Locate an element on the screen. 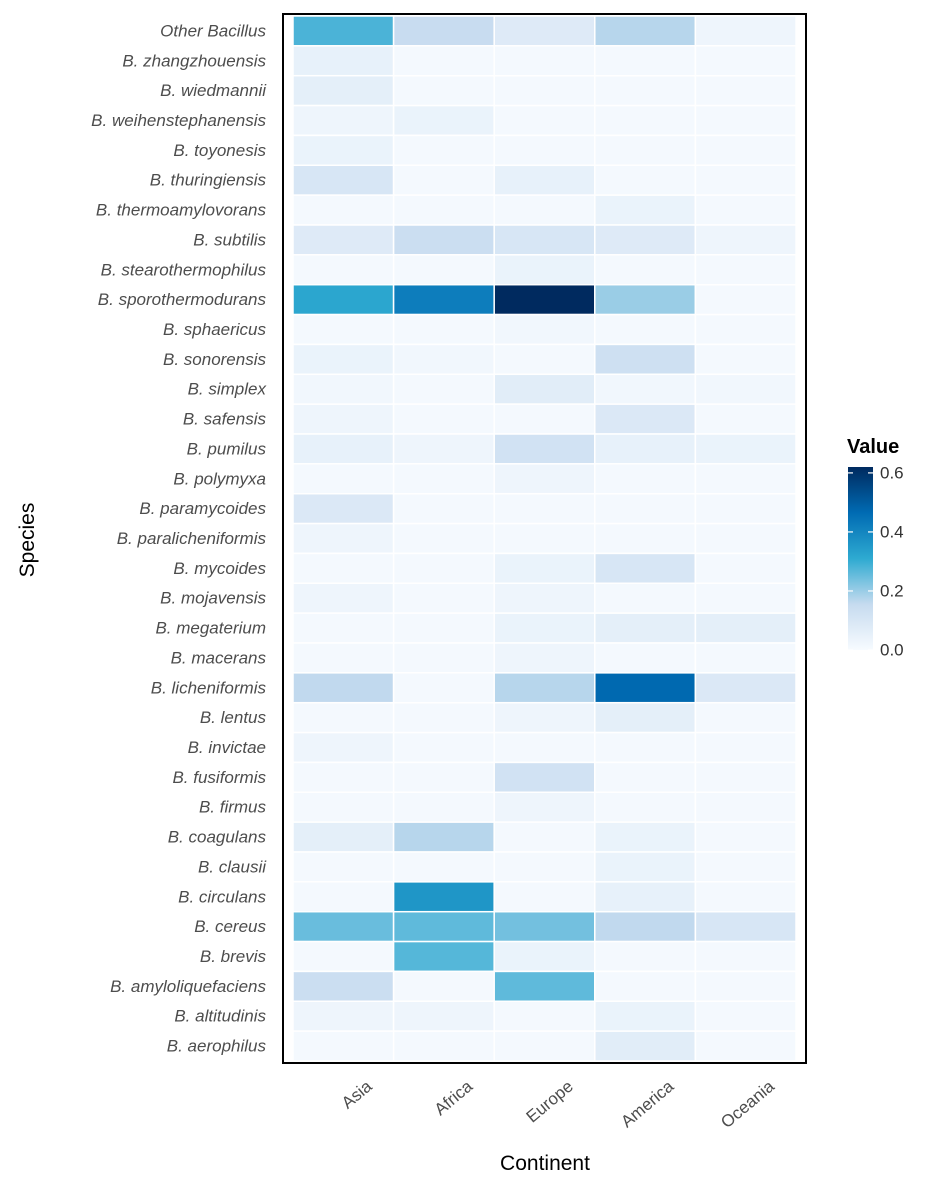 Image resolution: width=941 pixels, height=1184 pixels. legend-ticks: 0.6 0.4 0.2 0.0 is located at coordinates (876, 561).